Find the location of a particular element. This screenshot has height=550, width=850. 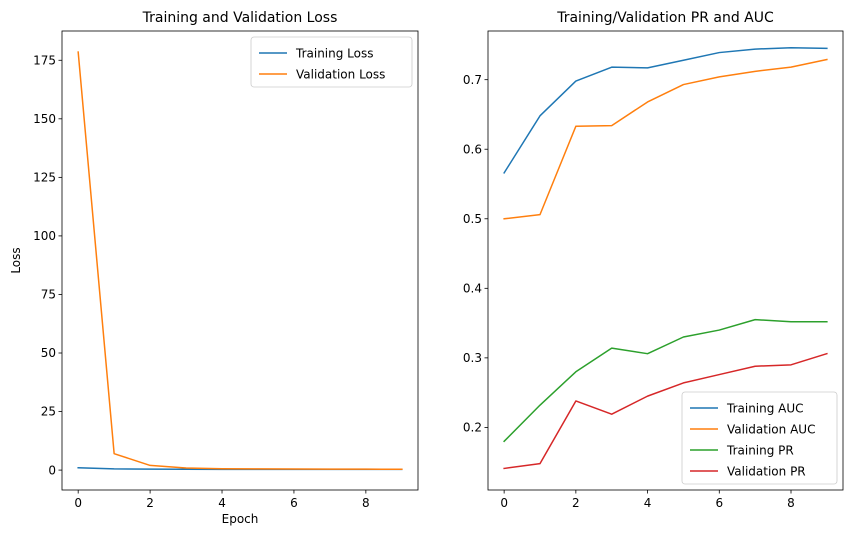

y-tick-label: 0.2 is located at coordinates (472, 428).